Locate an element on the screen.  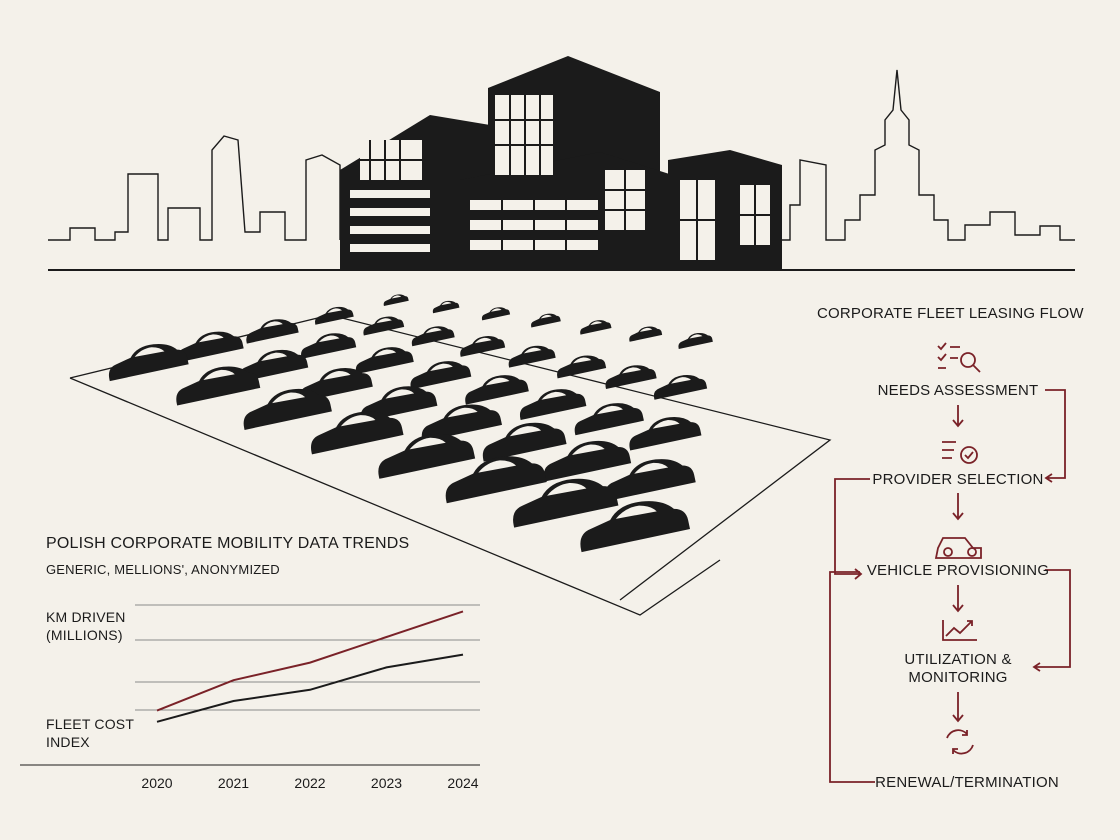
chart-rules is located at coordinates (250, 685).